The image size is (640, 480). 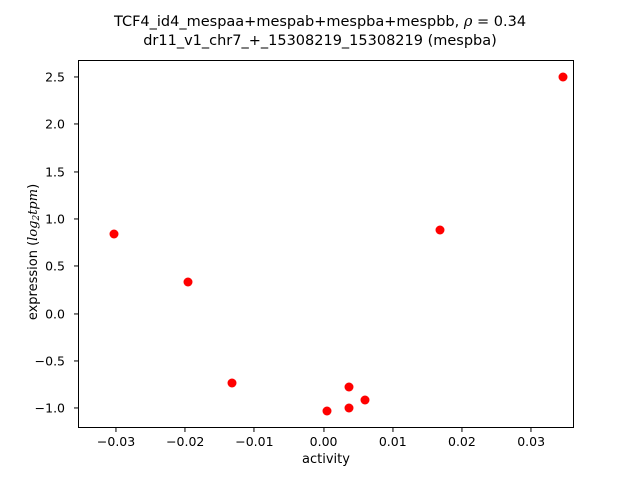 I want to click on y-tick-label: 0.0, so click(x=55, y=314).